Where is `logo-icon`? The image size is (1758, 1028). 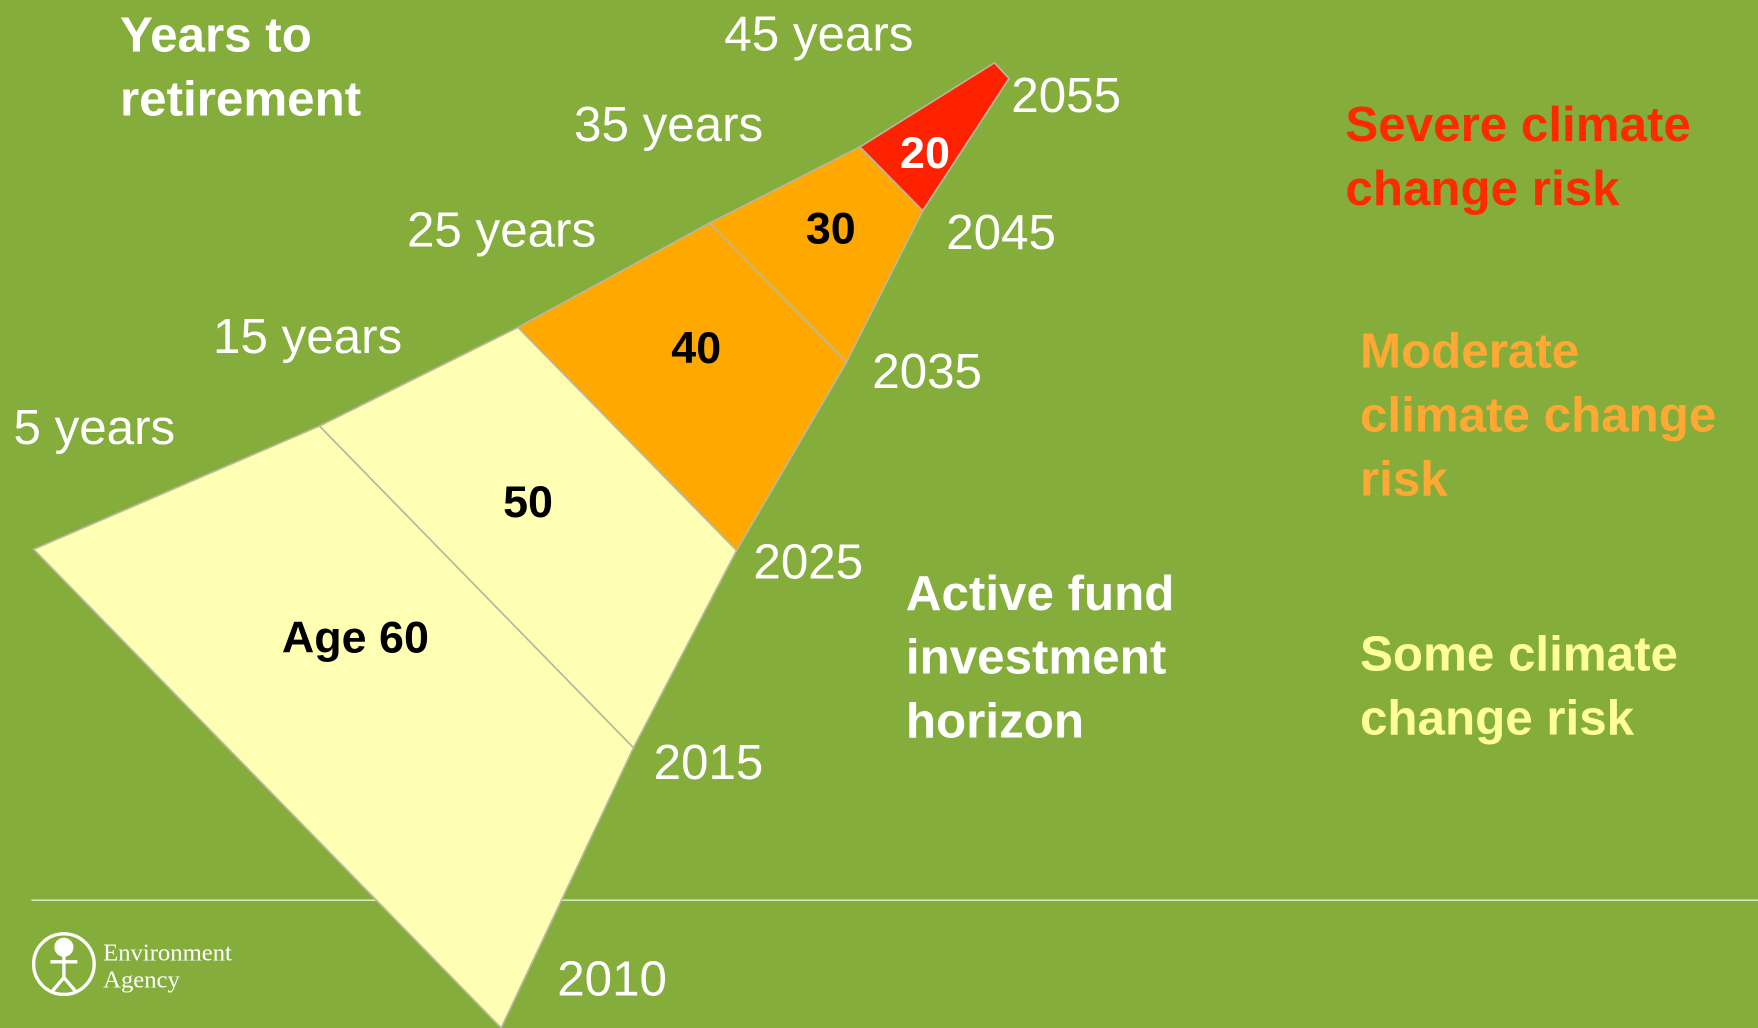 logo-icon is located at coordinates (63, 964).